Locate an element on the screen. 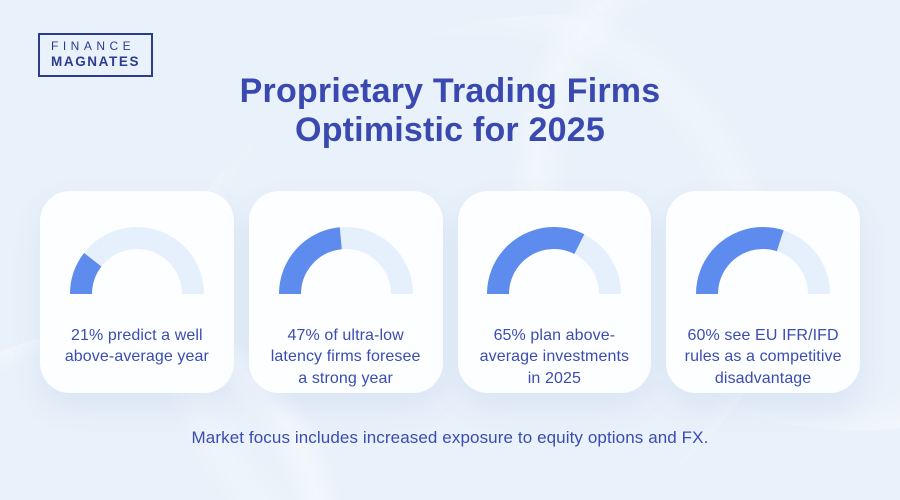  stat-caption: 21% predict a well above-average year is located at coordinates (136, 346).